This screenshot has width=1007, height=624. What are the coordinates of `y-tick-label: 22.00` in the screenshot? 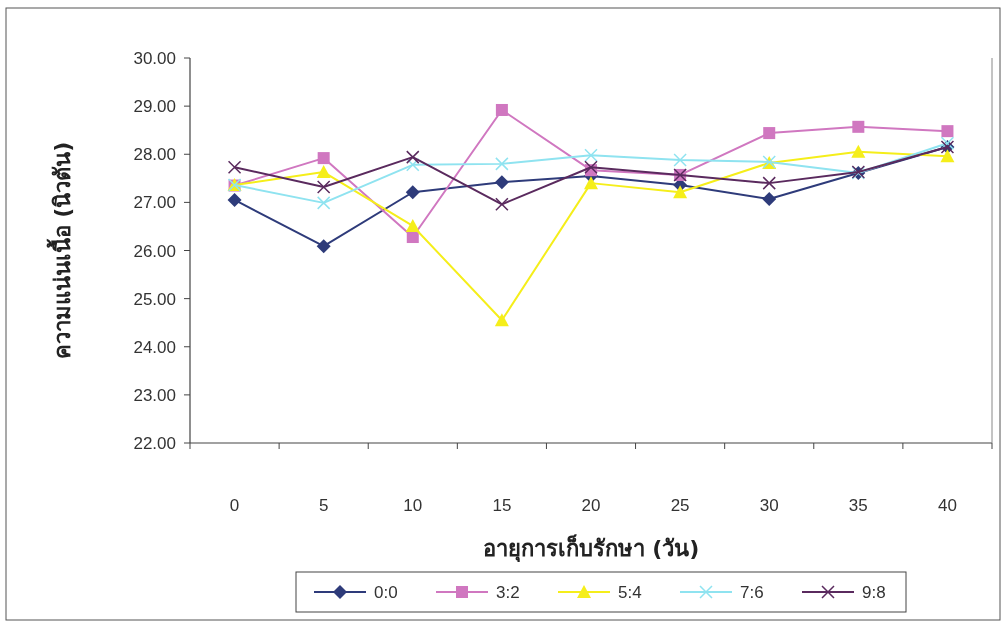 It's located at (154, 443).